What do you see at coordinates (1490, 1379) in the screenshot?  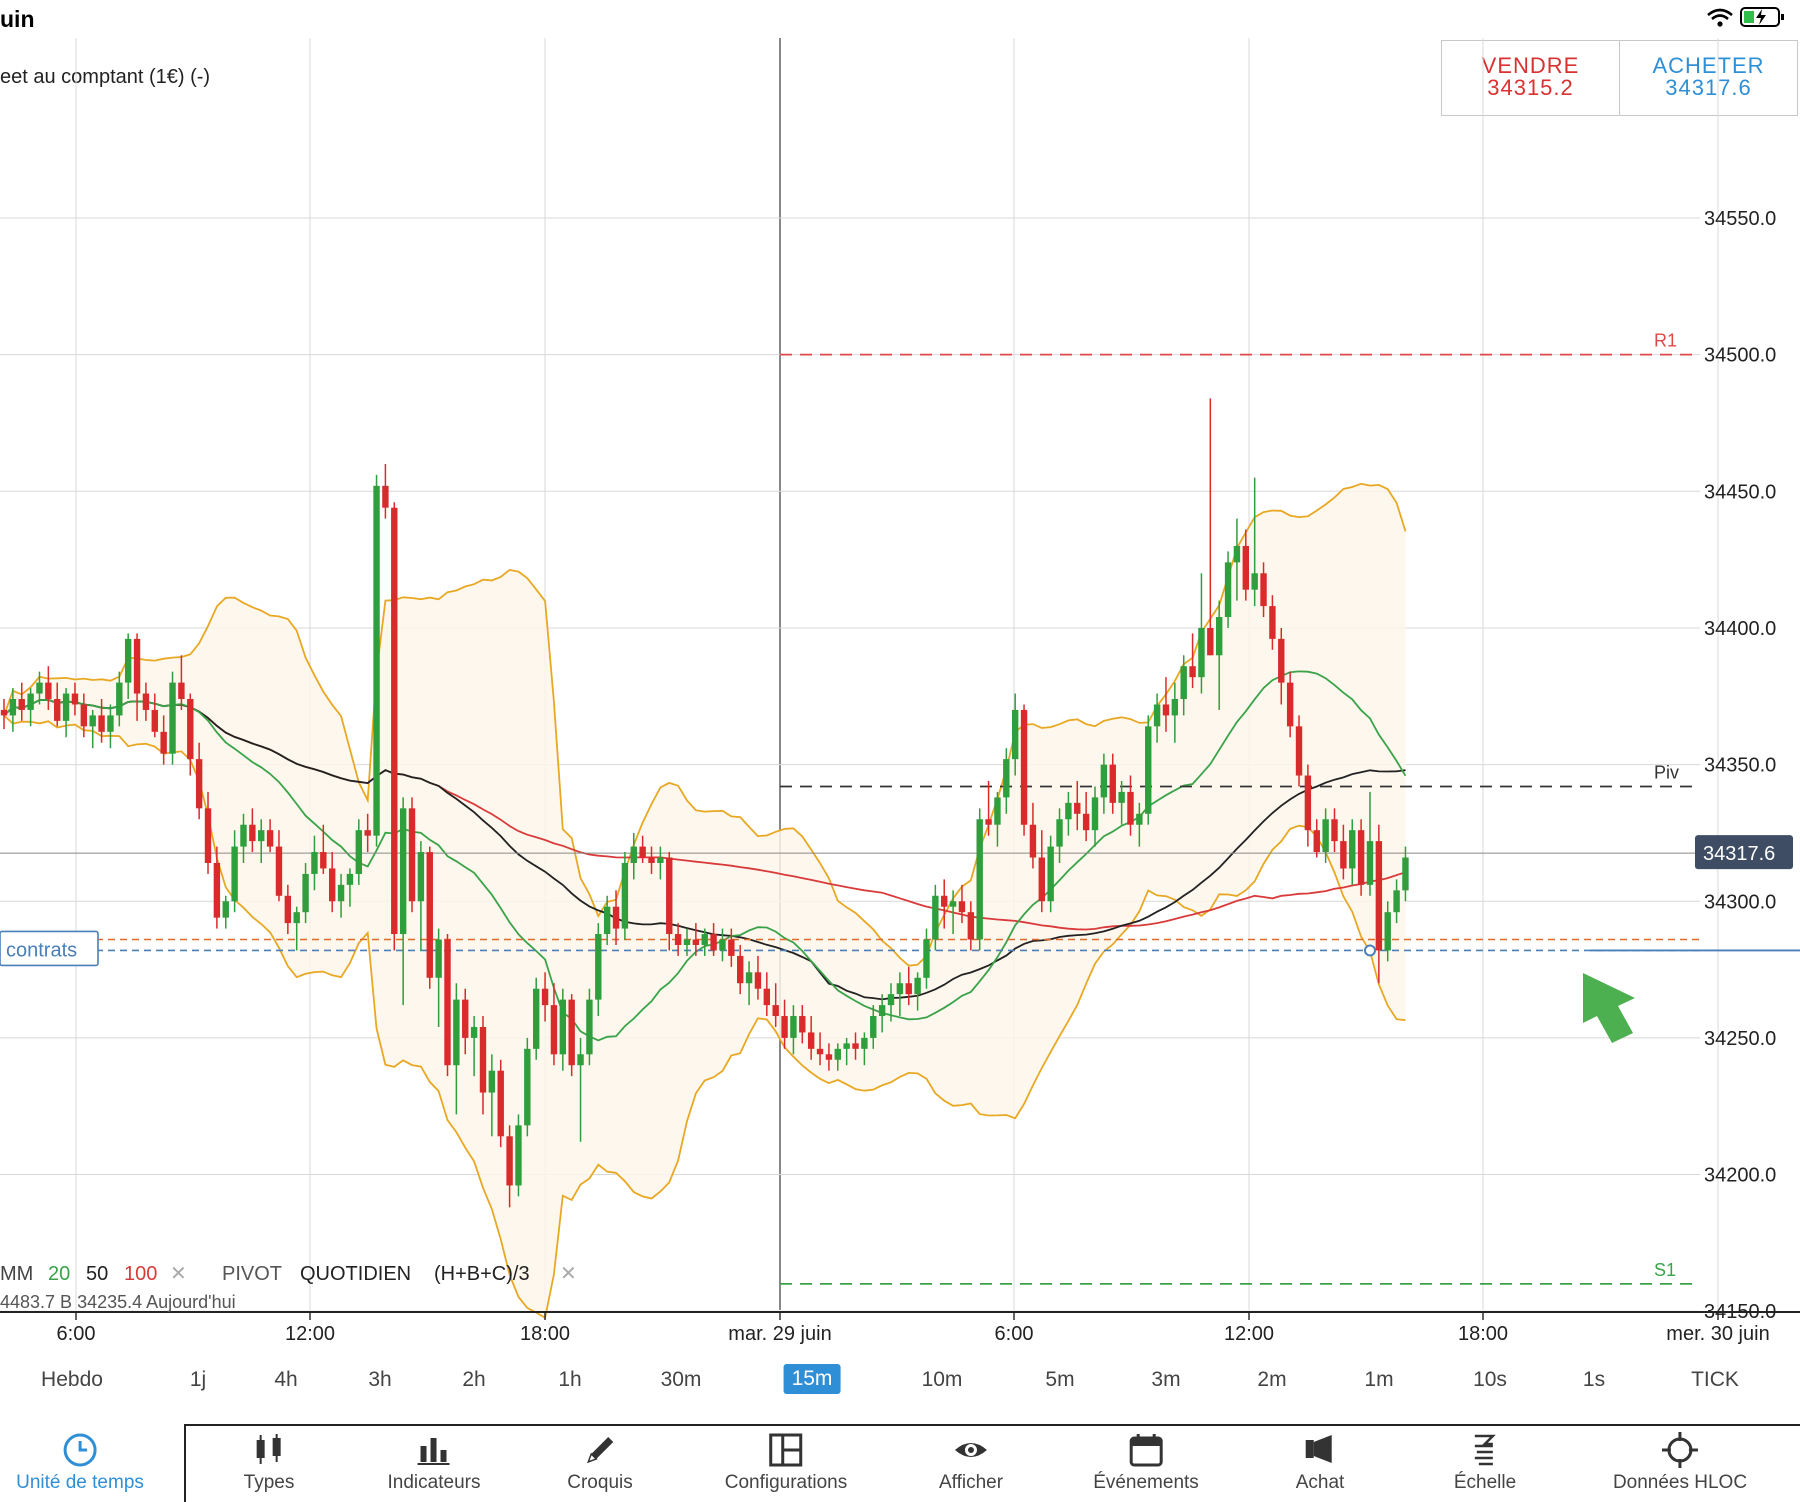 I see `timeframe-10s: 10s` at bounding box center [1490, 1379].